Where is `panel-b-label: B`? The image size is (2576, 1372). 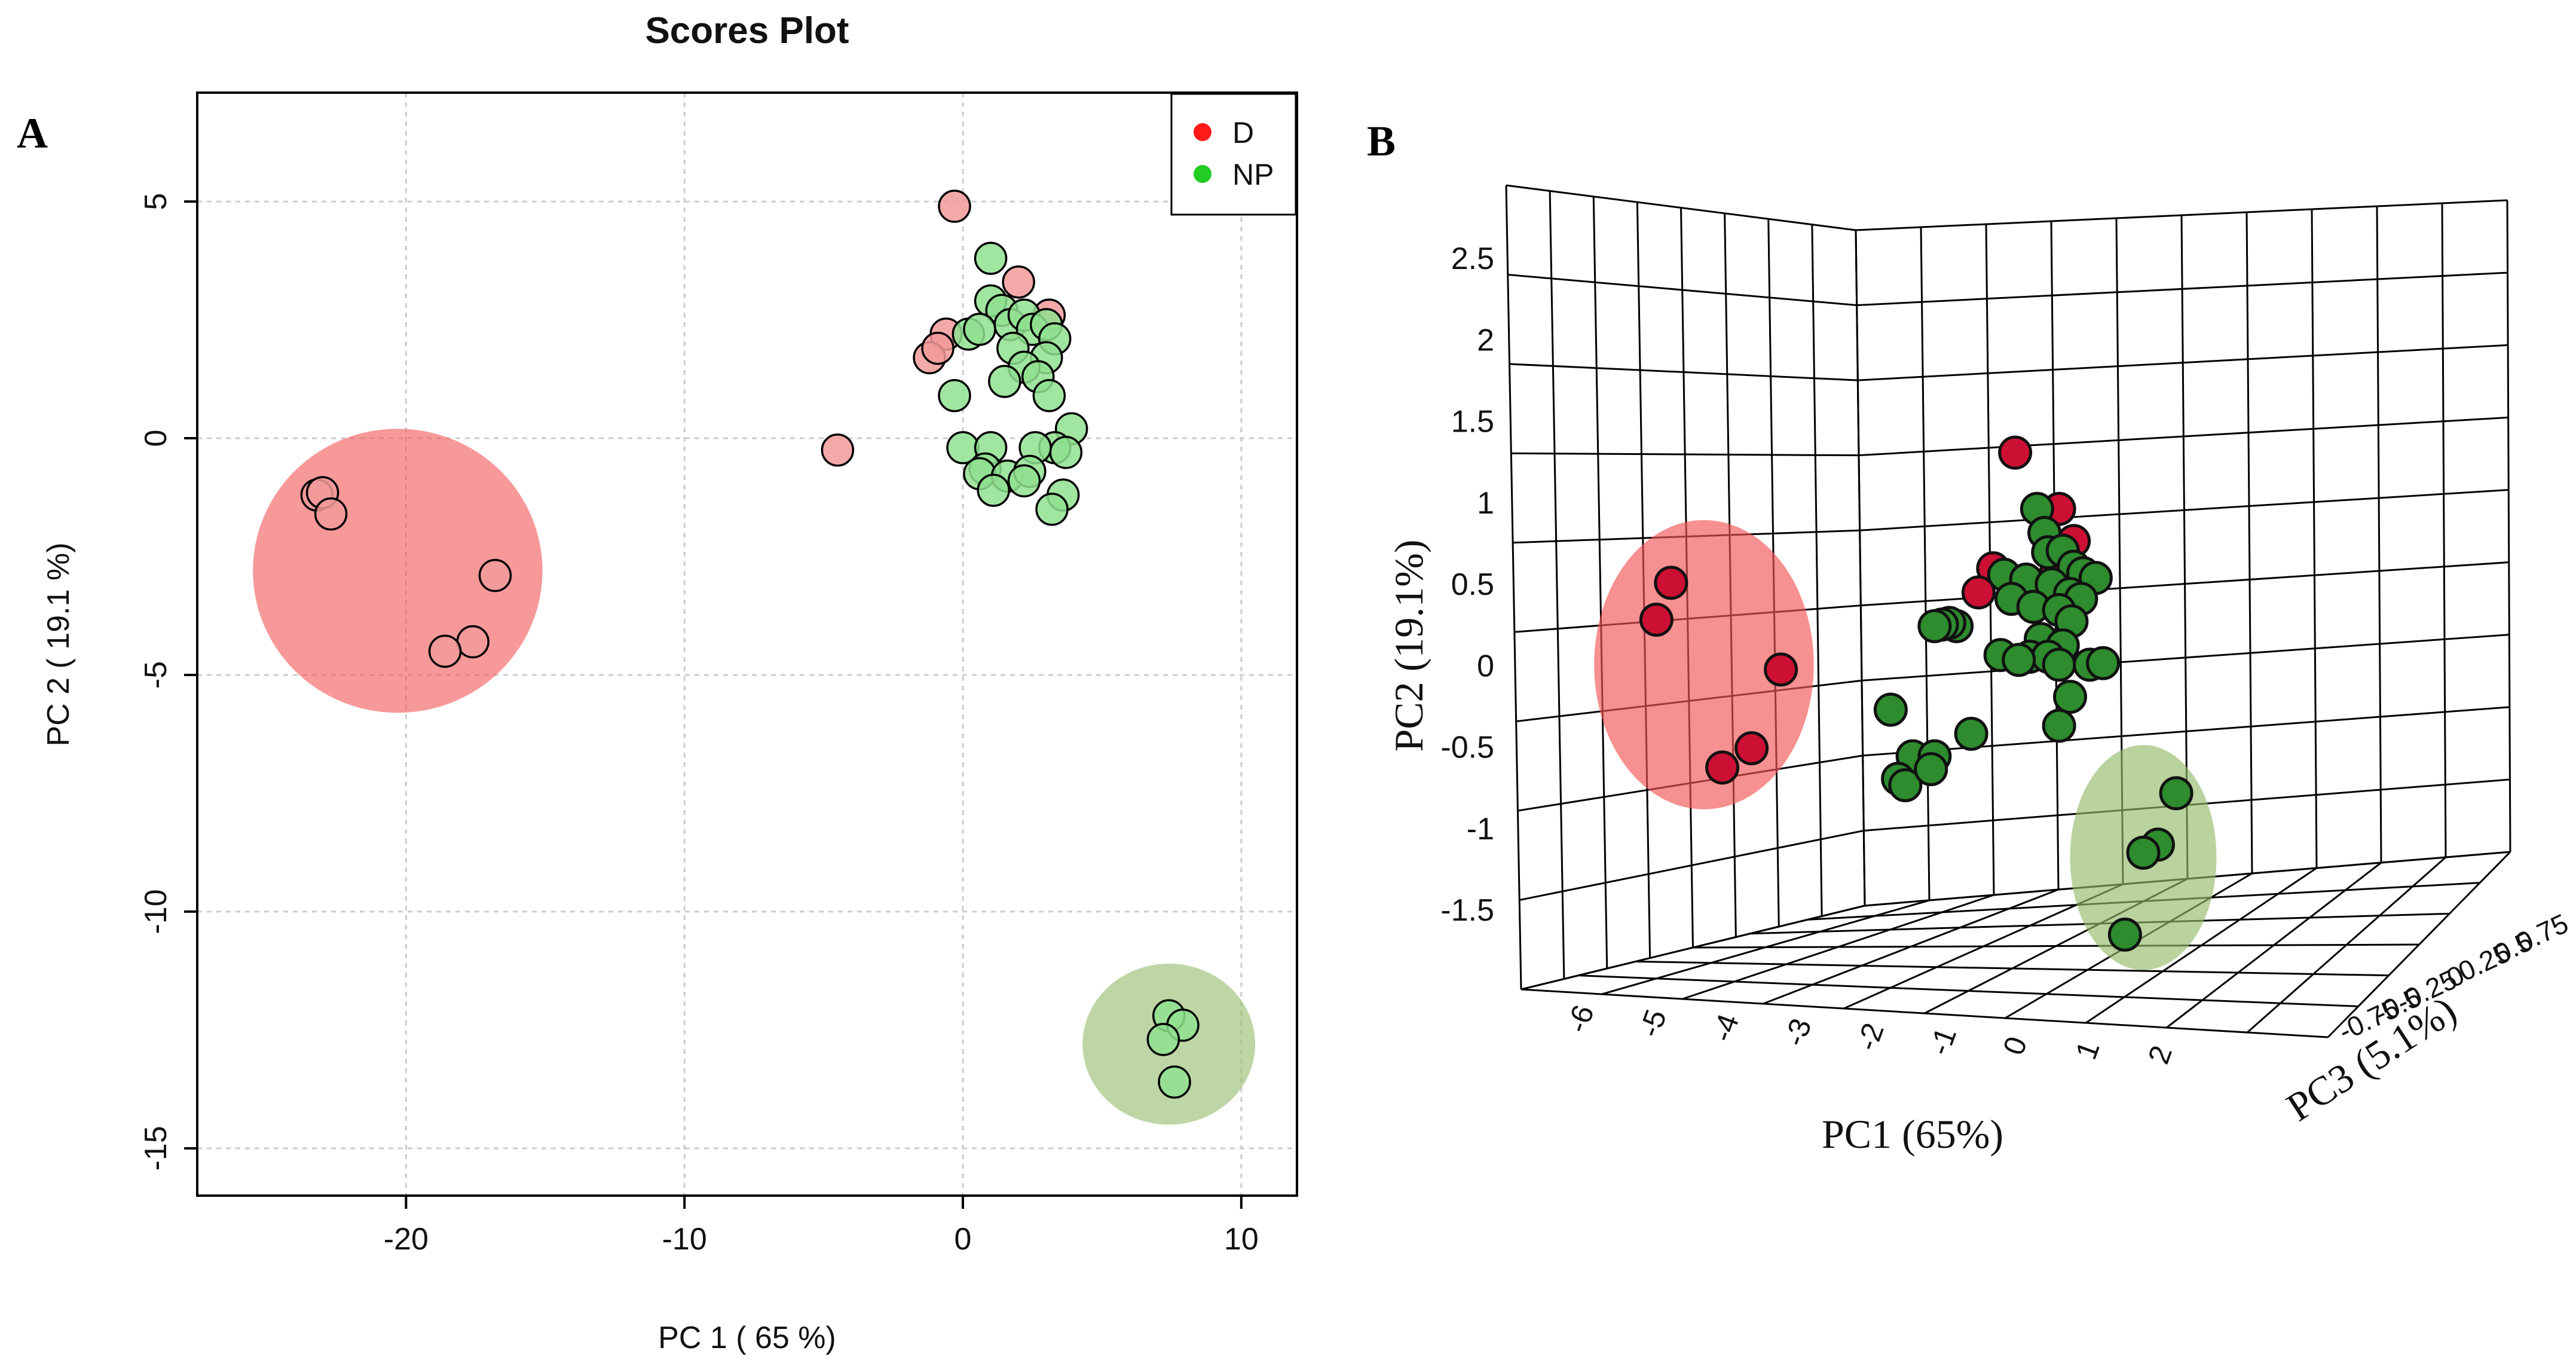 panel-b-label: B is located at coordinates (1381, 141).